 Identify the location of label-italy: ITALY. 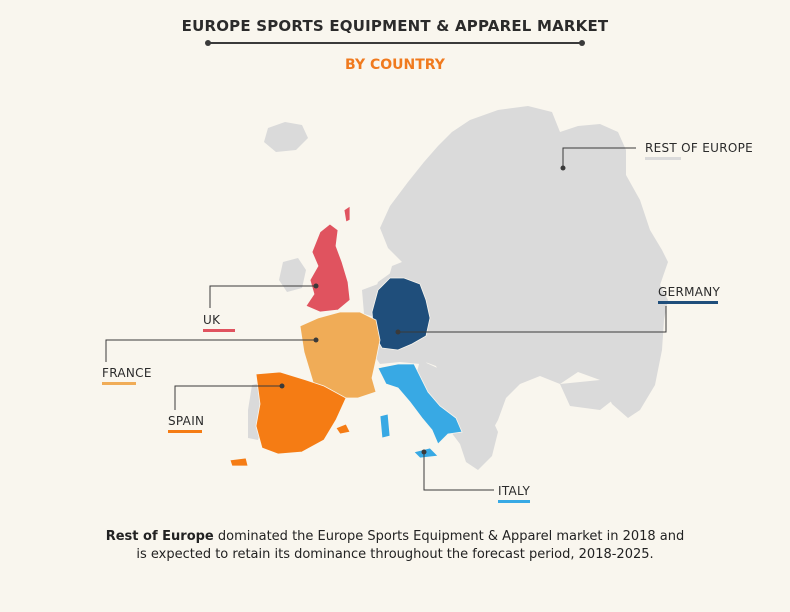
(514, 493).